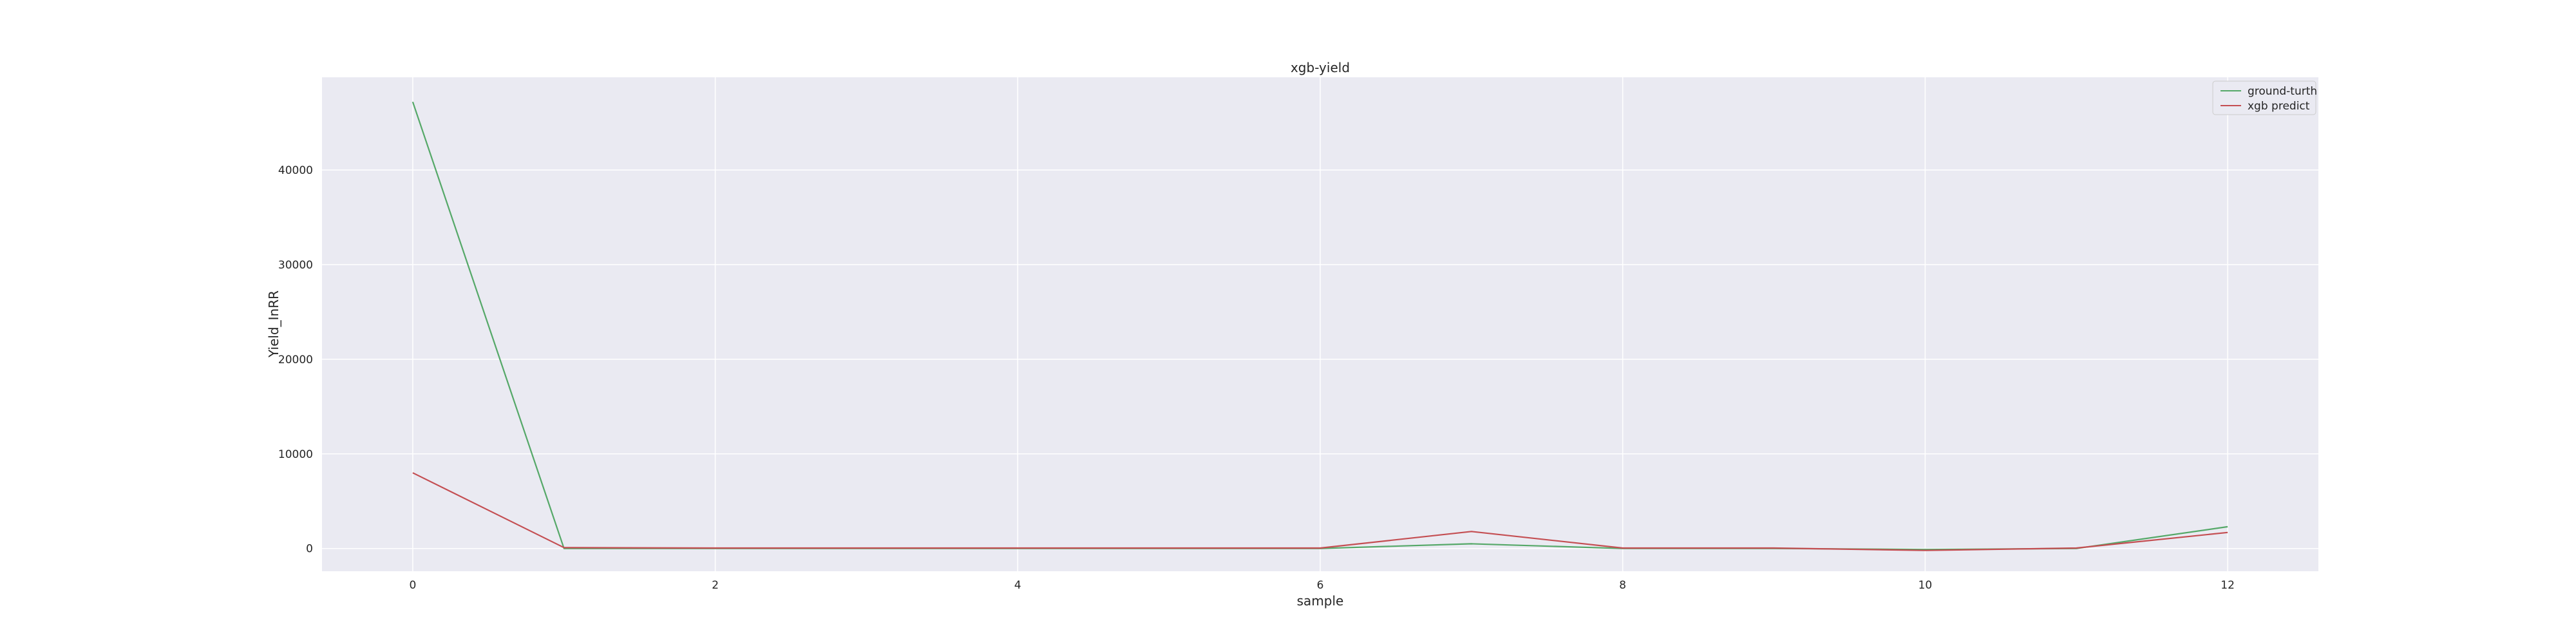 Image resolution: width=2576 pixels, height=644 pixels. Describe the element at coordinates (1320, 67) in the screenshot. I see `chart-title: xgb-yield` at that location.